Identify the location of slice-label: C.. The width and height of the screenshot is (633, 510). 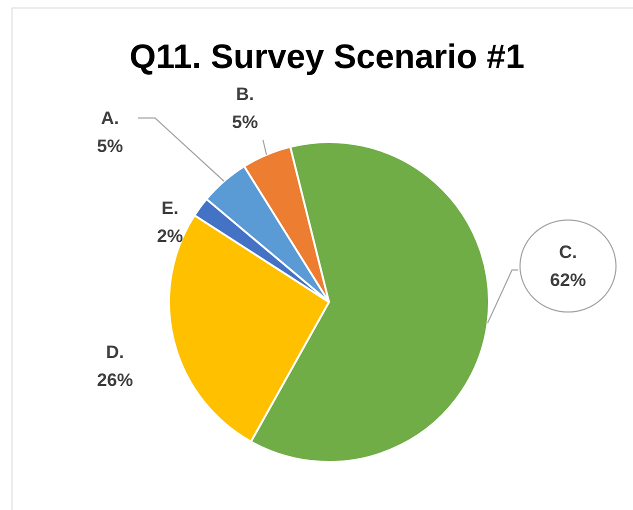
(568, 252).